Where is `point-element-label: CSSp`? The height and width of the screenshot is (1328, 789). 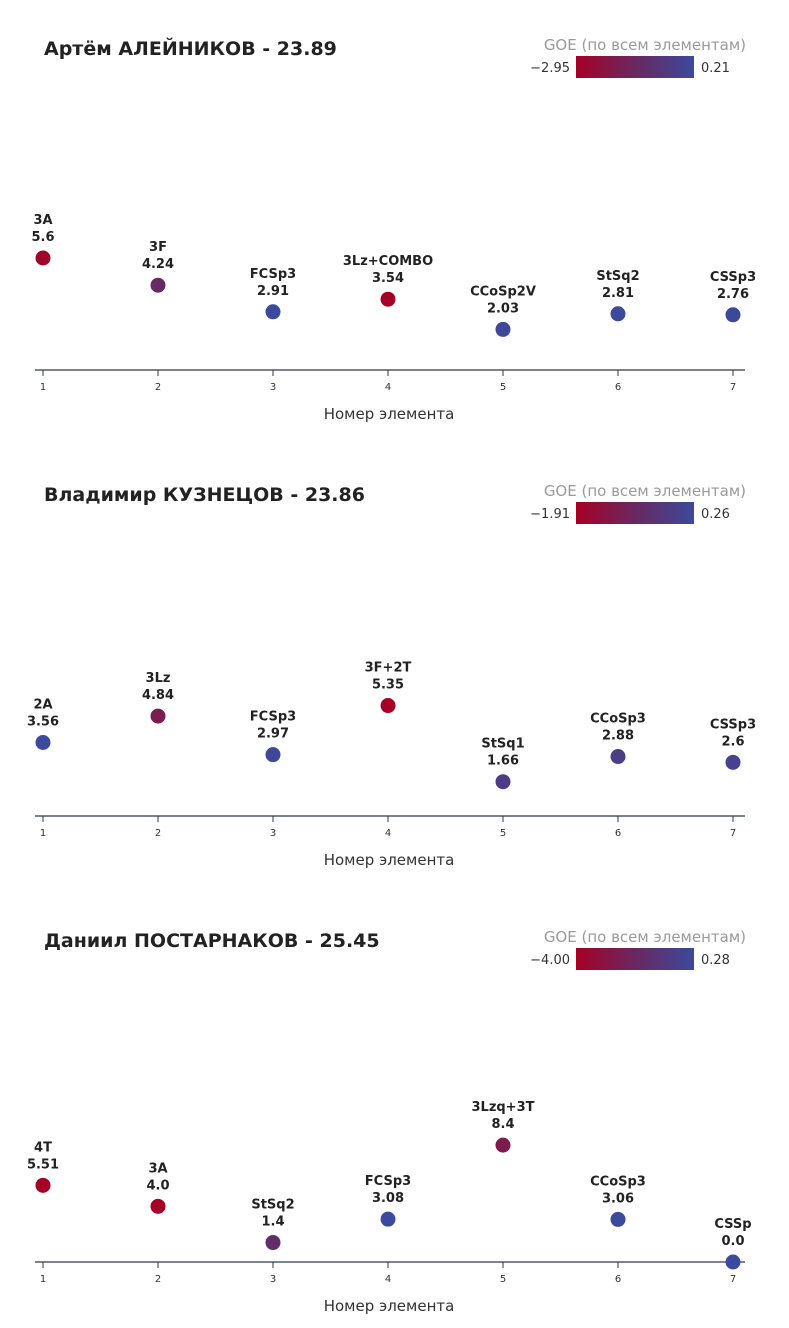 point-element-label: CSSp is located at coordinates (732, 1224).